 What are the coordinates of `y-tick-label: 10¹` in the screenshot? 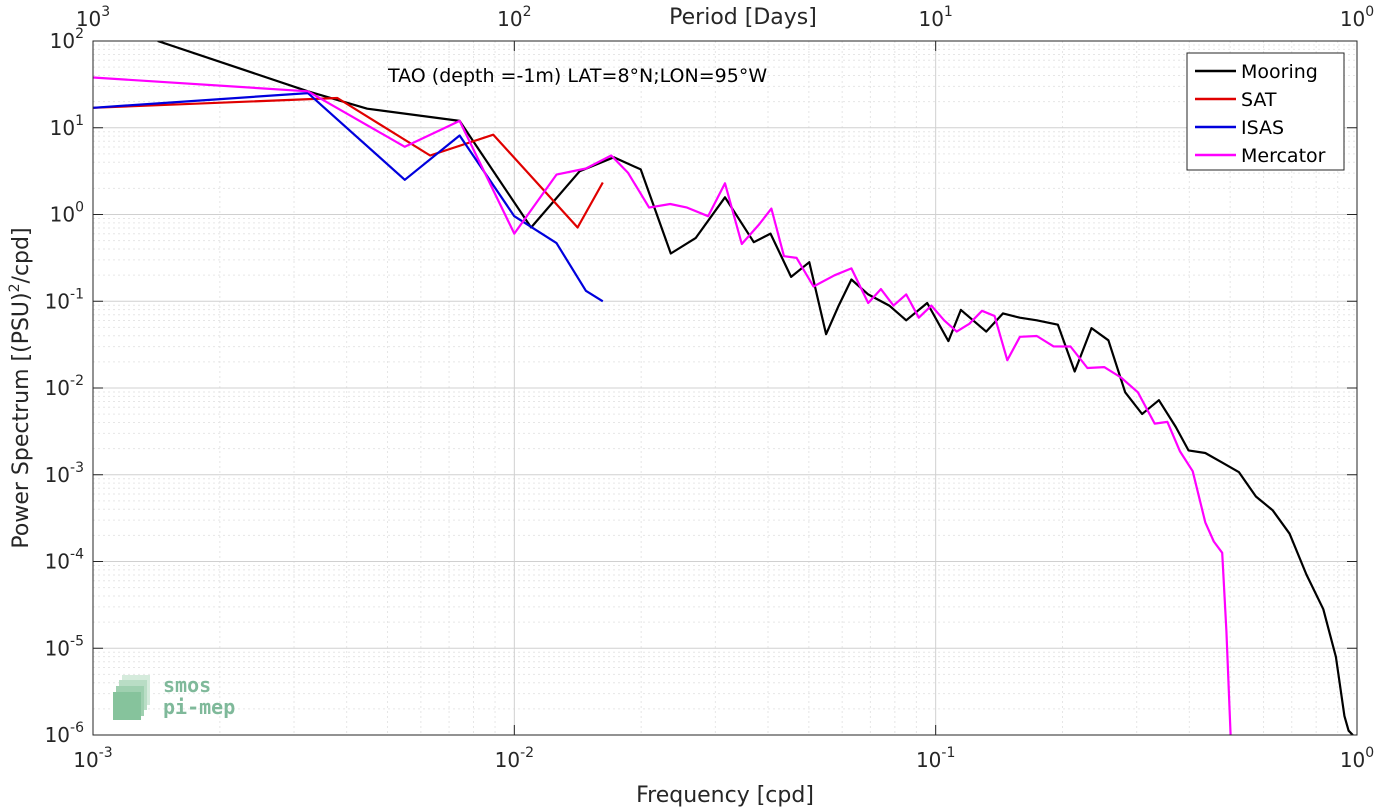 It's located at (67, 126).